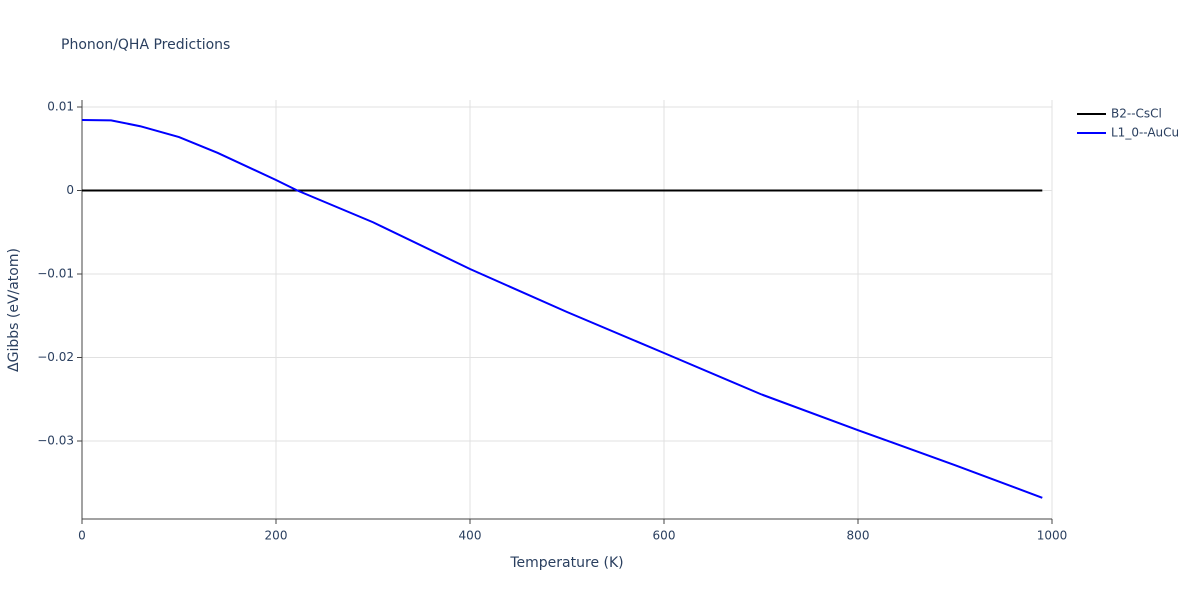 The width and height of the screenshot is (1200, 604). I want to click on chart-title: Phonon/QHA Predictions, so click(145, 45).